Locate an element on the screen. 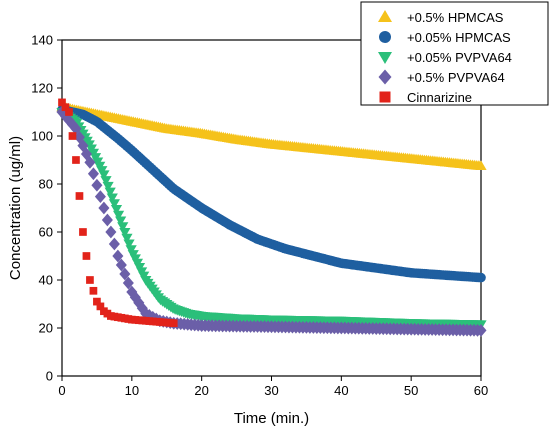 This screenshot has height=437, width=550. legend-item: +0.5% PVPVA64 is located at coordinates (441, 77).